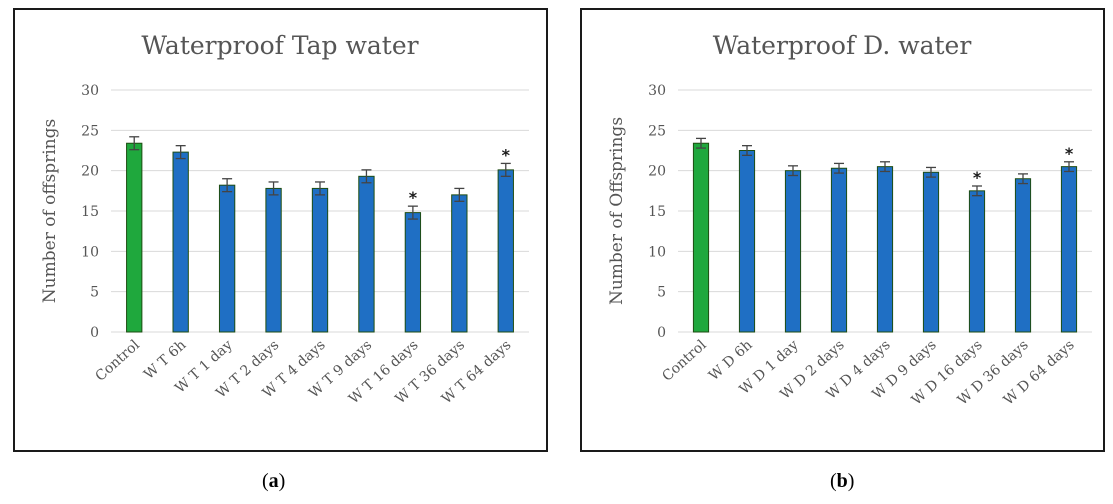 Image resolution: width=1113 pixels, height=504 pixels. I want to click on caption-b: (b), so click(842, 481).